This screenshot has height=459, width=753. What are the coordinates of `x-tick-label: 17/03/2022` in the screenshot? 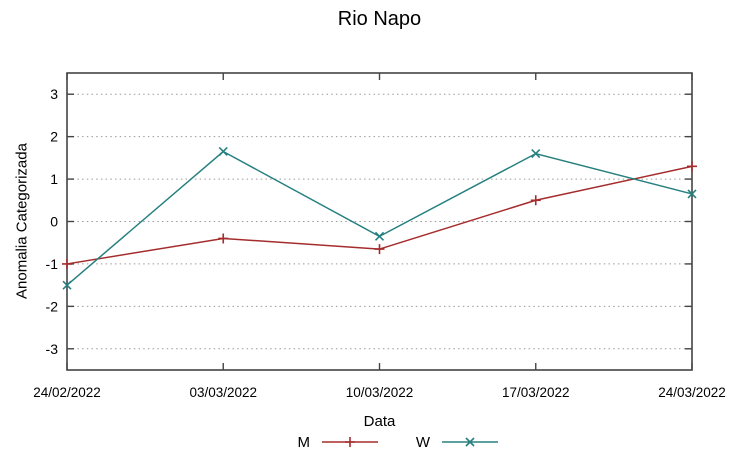 It's located at (536, 392).